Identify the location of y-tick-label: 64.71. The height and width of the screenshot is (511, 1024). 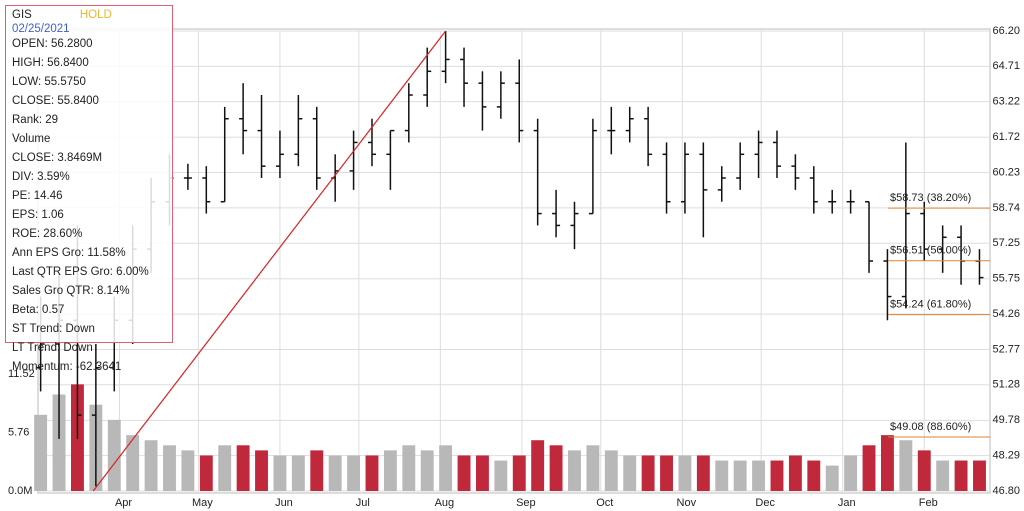
(1006, 66).